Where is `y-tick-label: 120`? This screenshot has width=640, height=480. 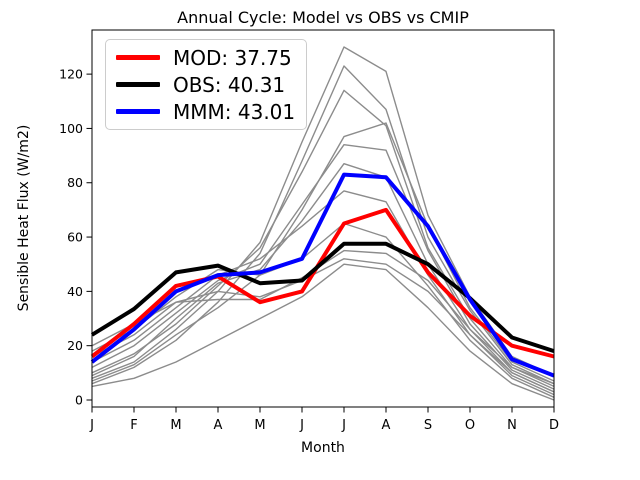
y-tick-label: 120 is located at coordinates (71, 74).